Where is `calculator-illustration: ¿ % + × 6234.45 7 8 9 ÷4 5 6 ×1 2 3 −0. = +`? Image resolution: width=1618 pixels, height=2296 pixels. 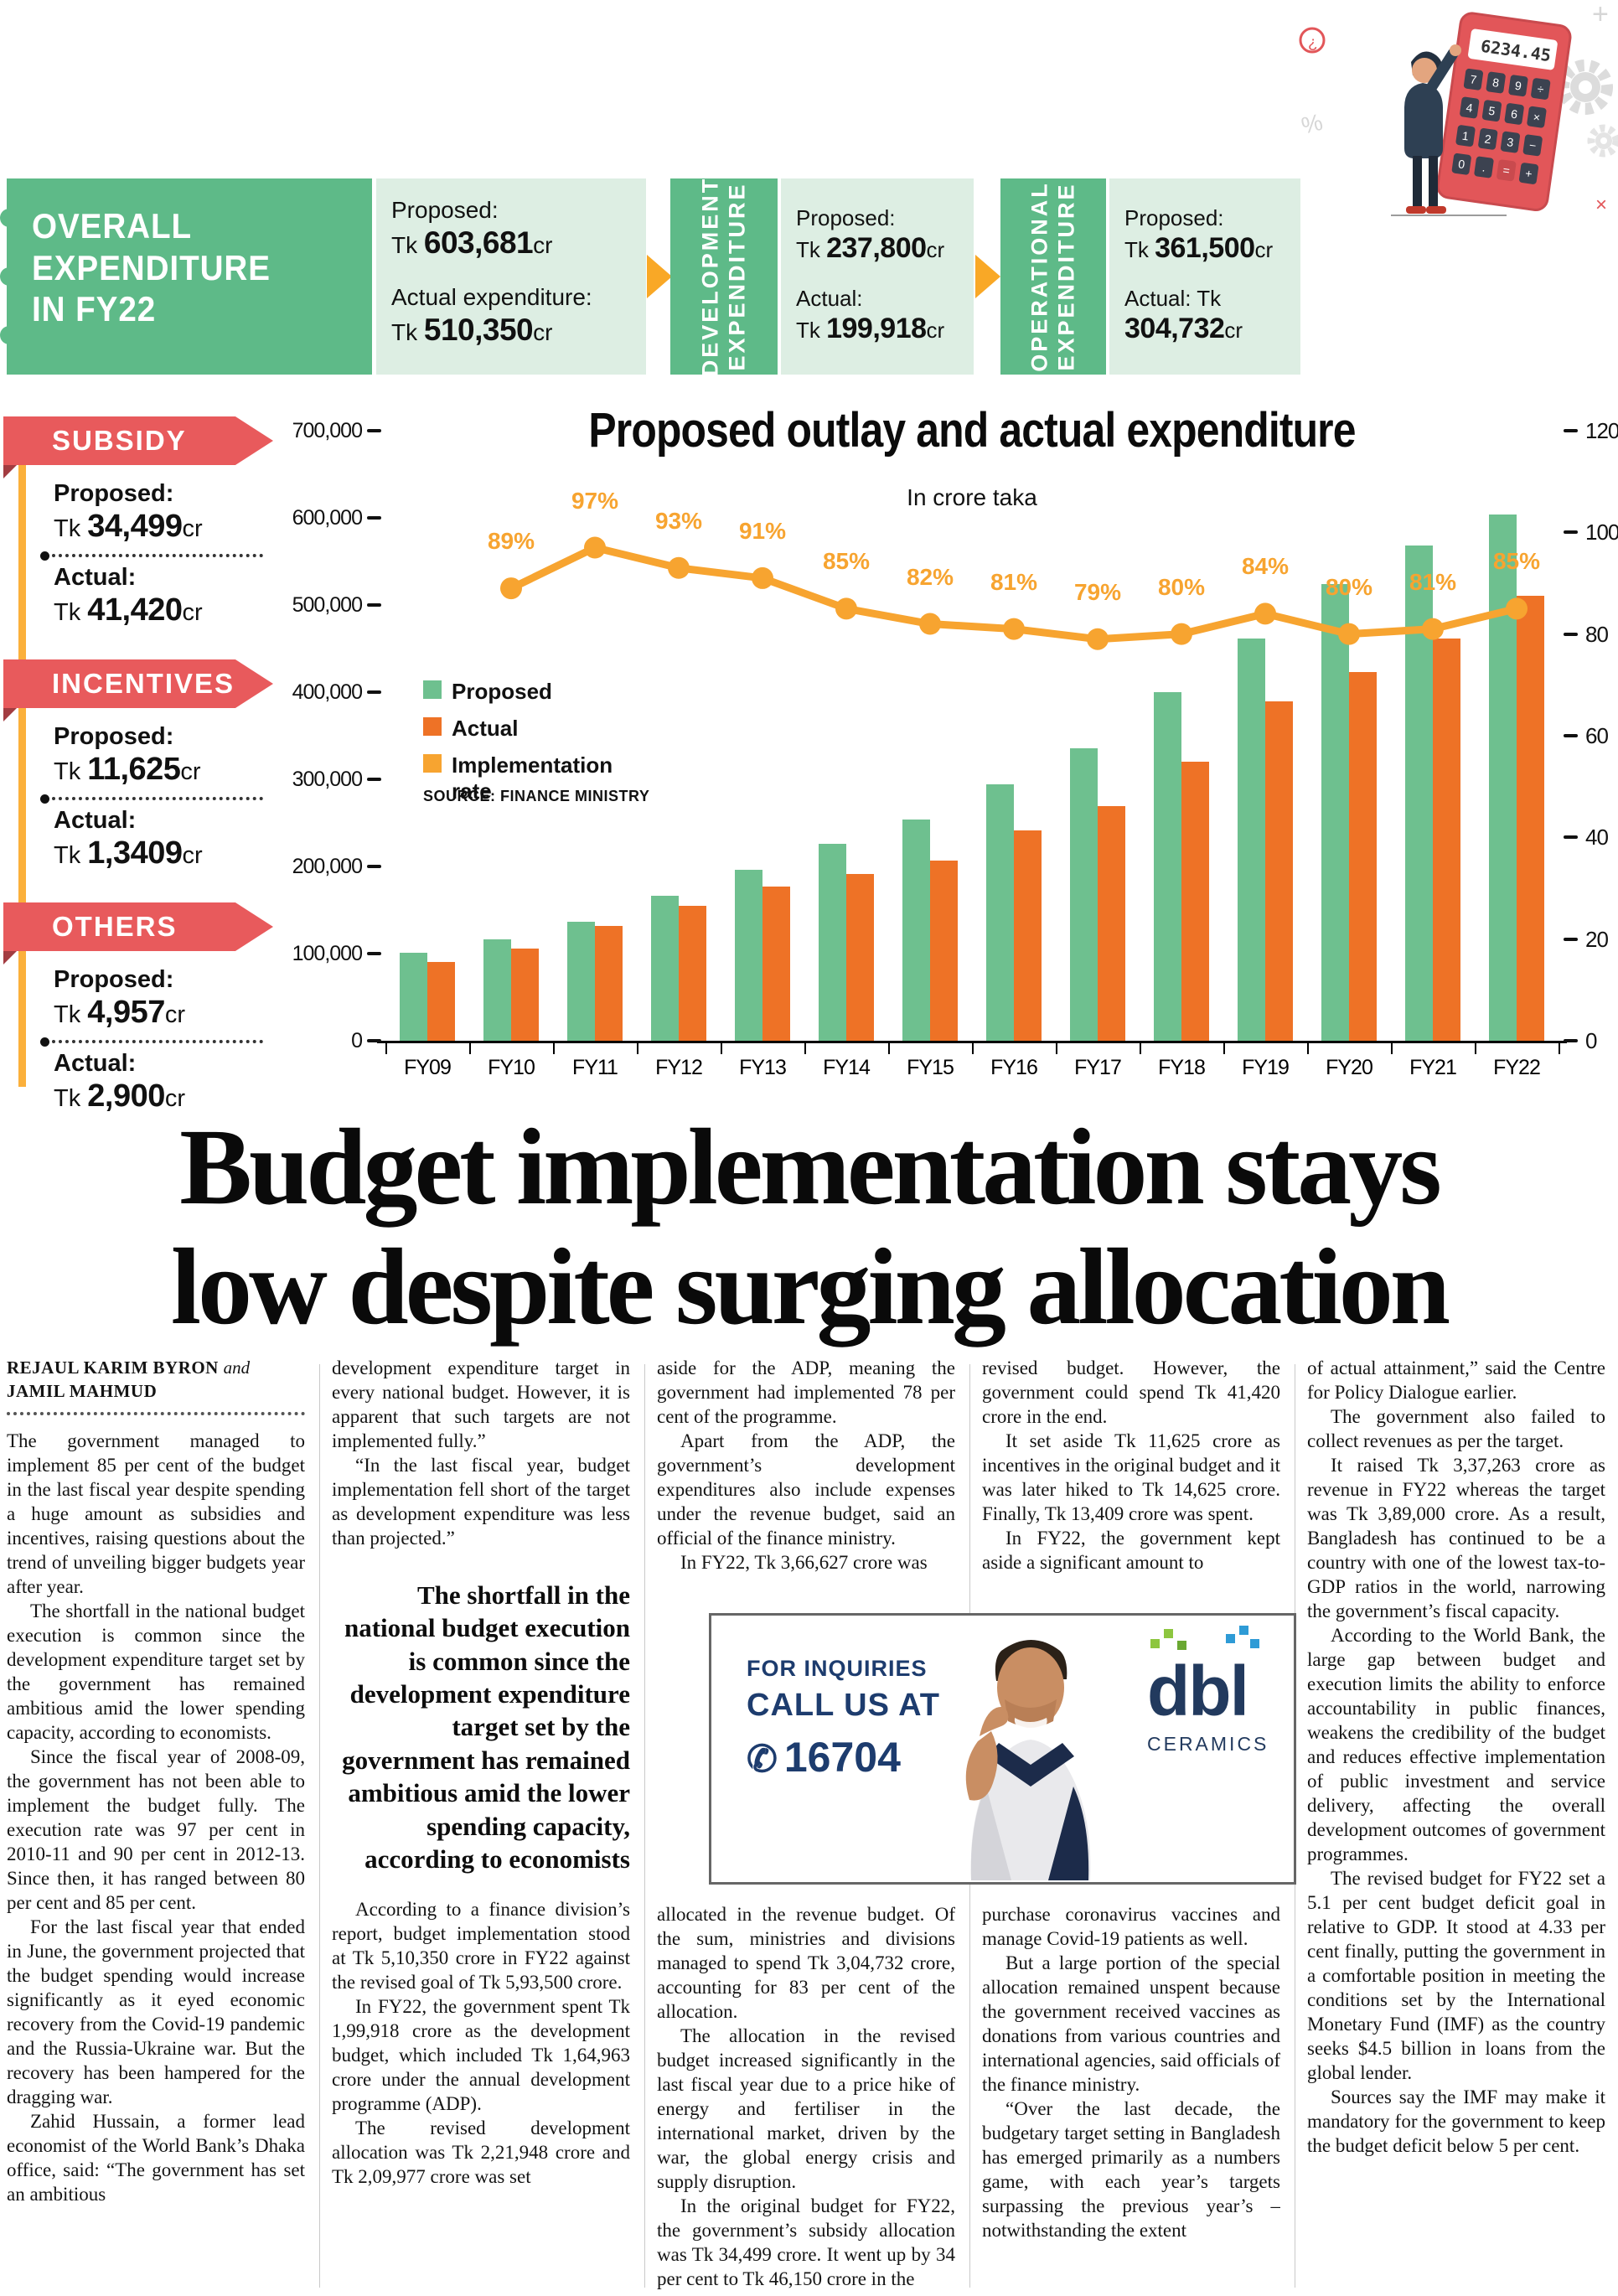 calculator-illustration: ¿ % + × 6234.45 7 8 9 ÷4 5 6 ×1 2 3 −0. = + is located at coordinates (1458, 108).